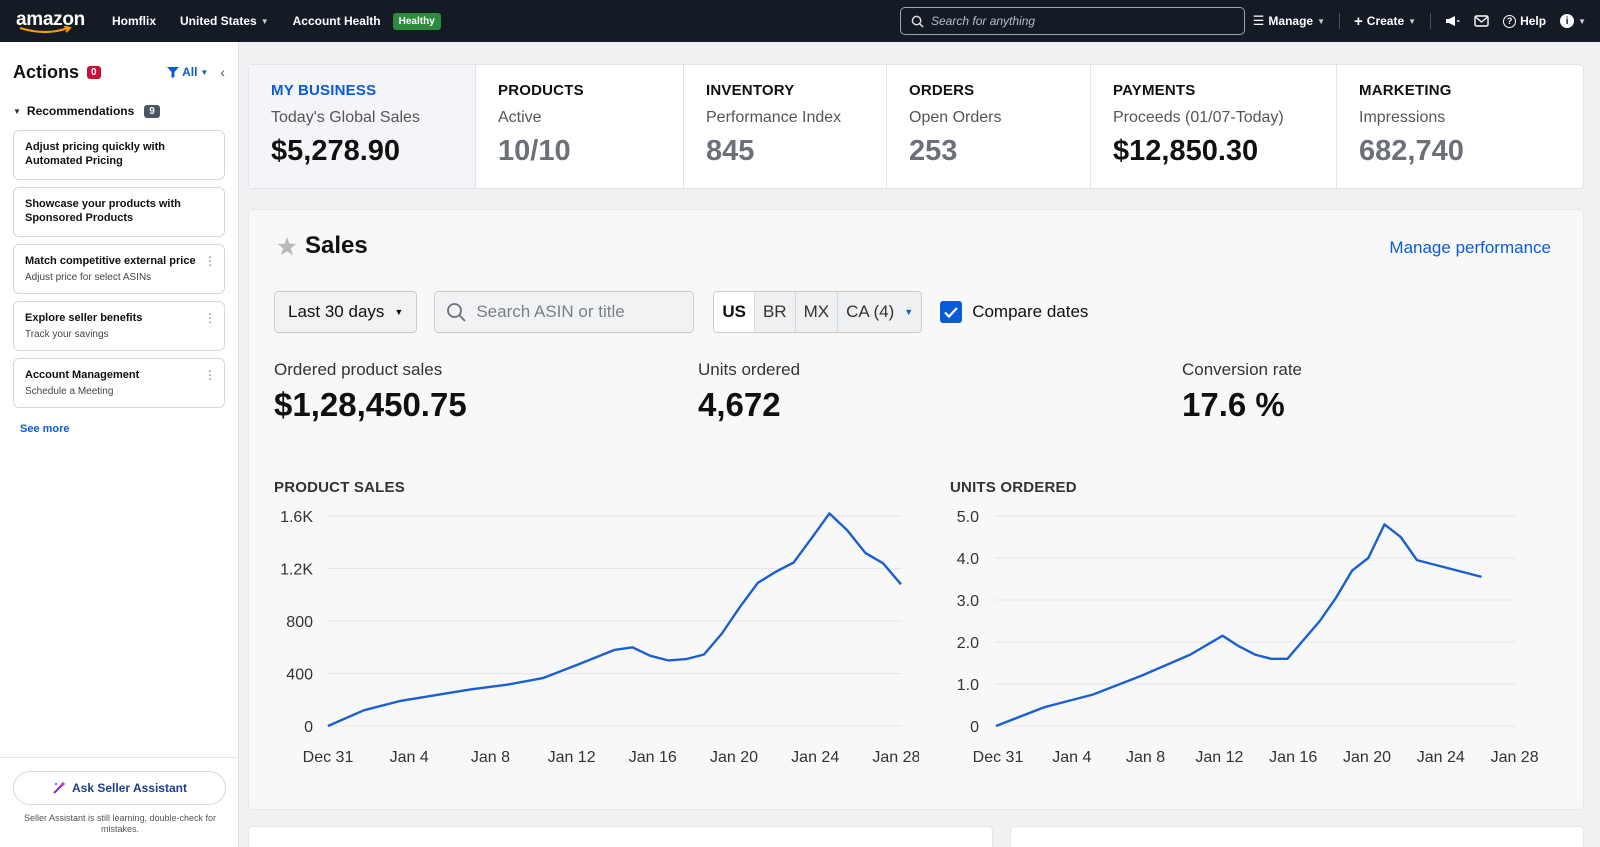 This screenshot has width=1600, height=847. I want to click on compare-dates-checkbox, so click(951, 312).